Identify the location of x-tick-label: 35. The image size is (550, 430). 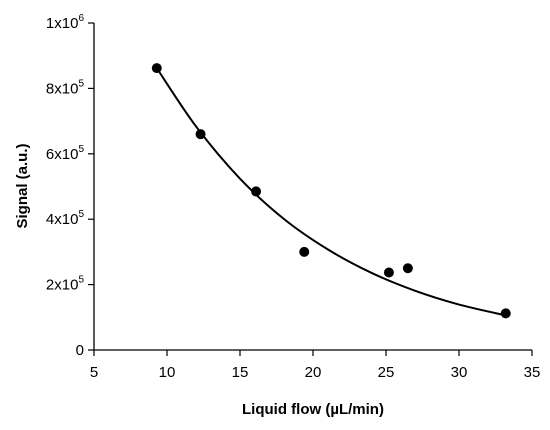
(532, 372).